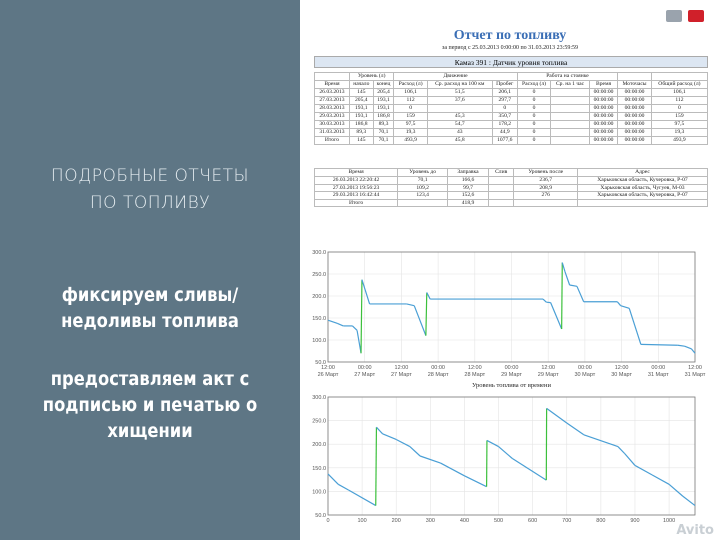  Describe the element at coordinates (383, 92) in the screenshot. I see `table-cell: 205,4` at that location.